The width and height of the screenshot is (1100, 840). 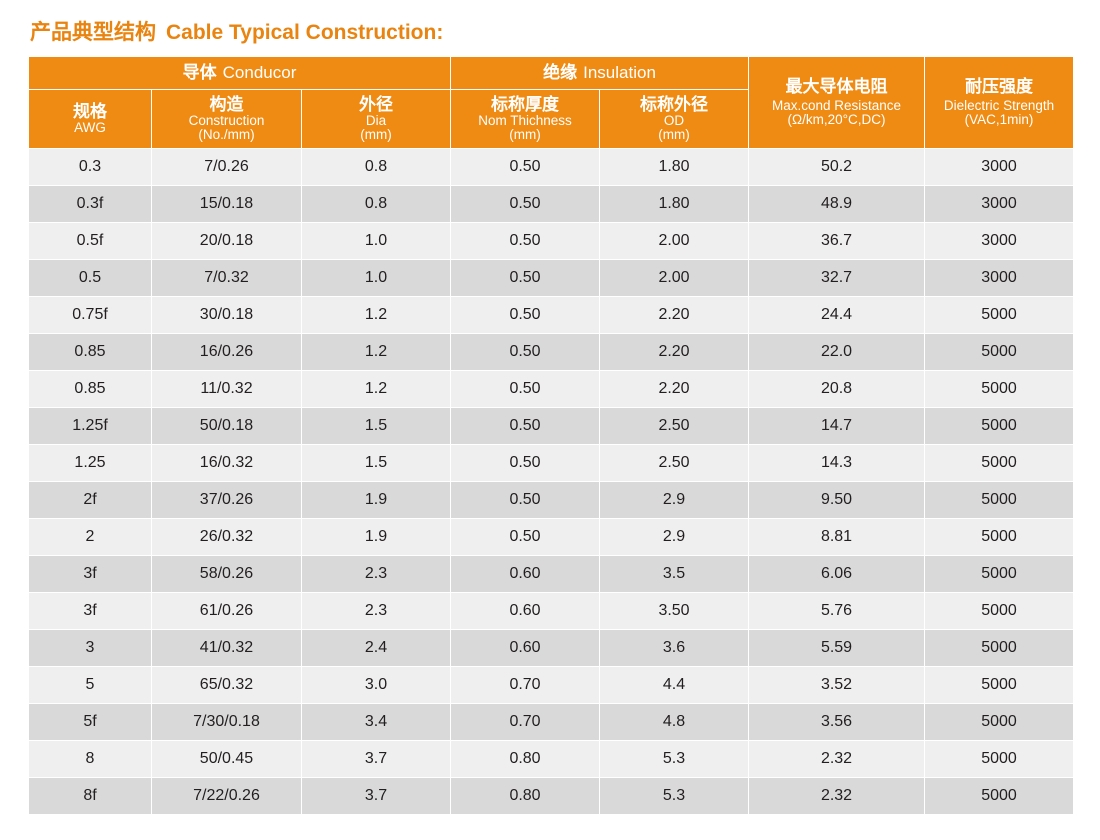 What do you see at coordinates (376, 167) in the screenshot?
I see `cell-dia: 0.8` at bounding box center [376, 167].